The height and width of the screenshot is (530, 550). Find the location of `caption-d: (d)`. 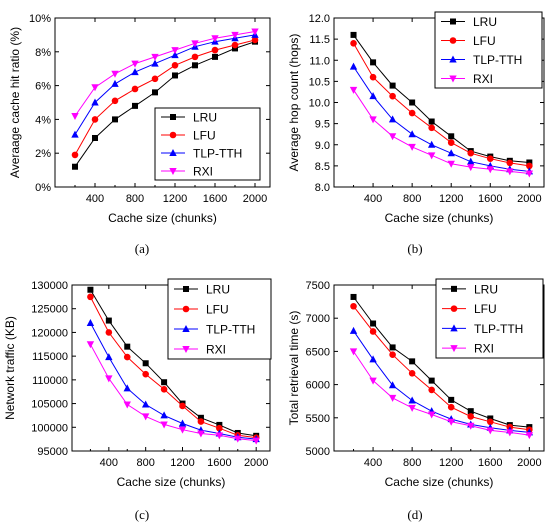

caption-d: (d) is located at coordinates (414, 514).